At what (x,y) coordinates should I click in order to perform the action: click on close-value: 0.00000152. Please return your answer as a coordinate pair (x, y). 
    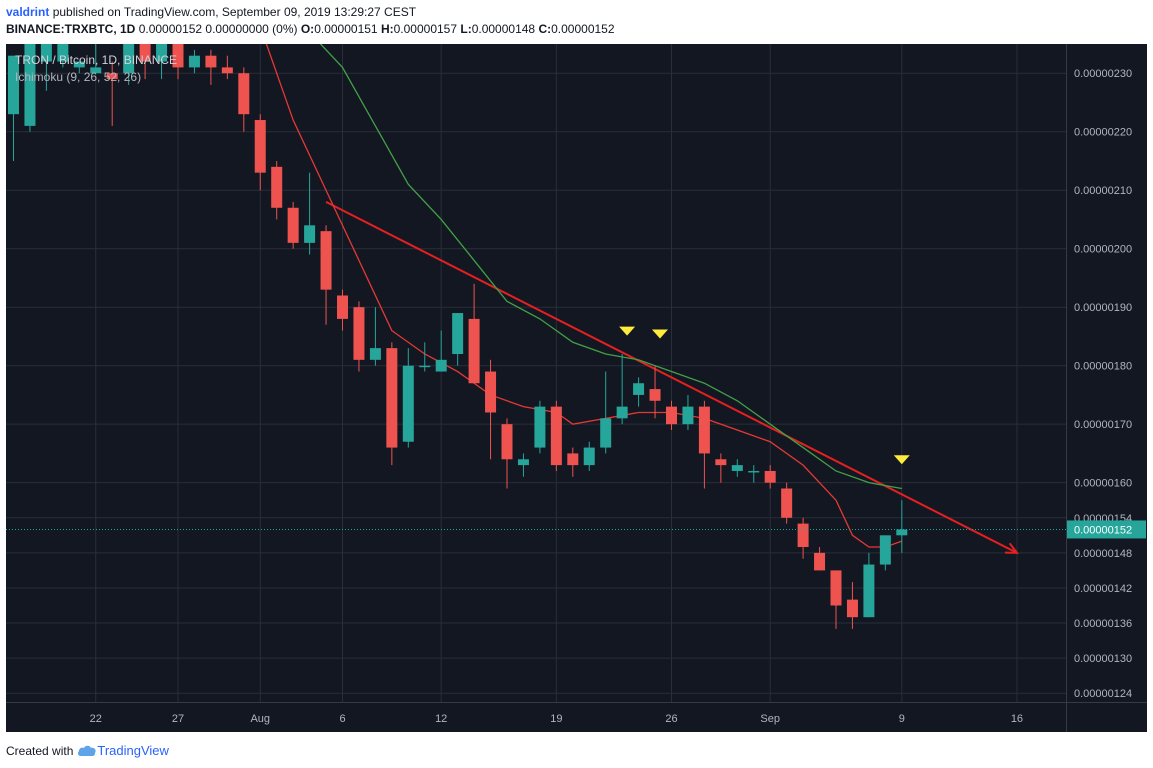
    Looking at the image, I should click on (583, 29).